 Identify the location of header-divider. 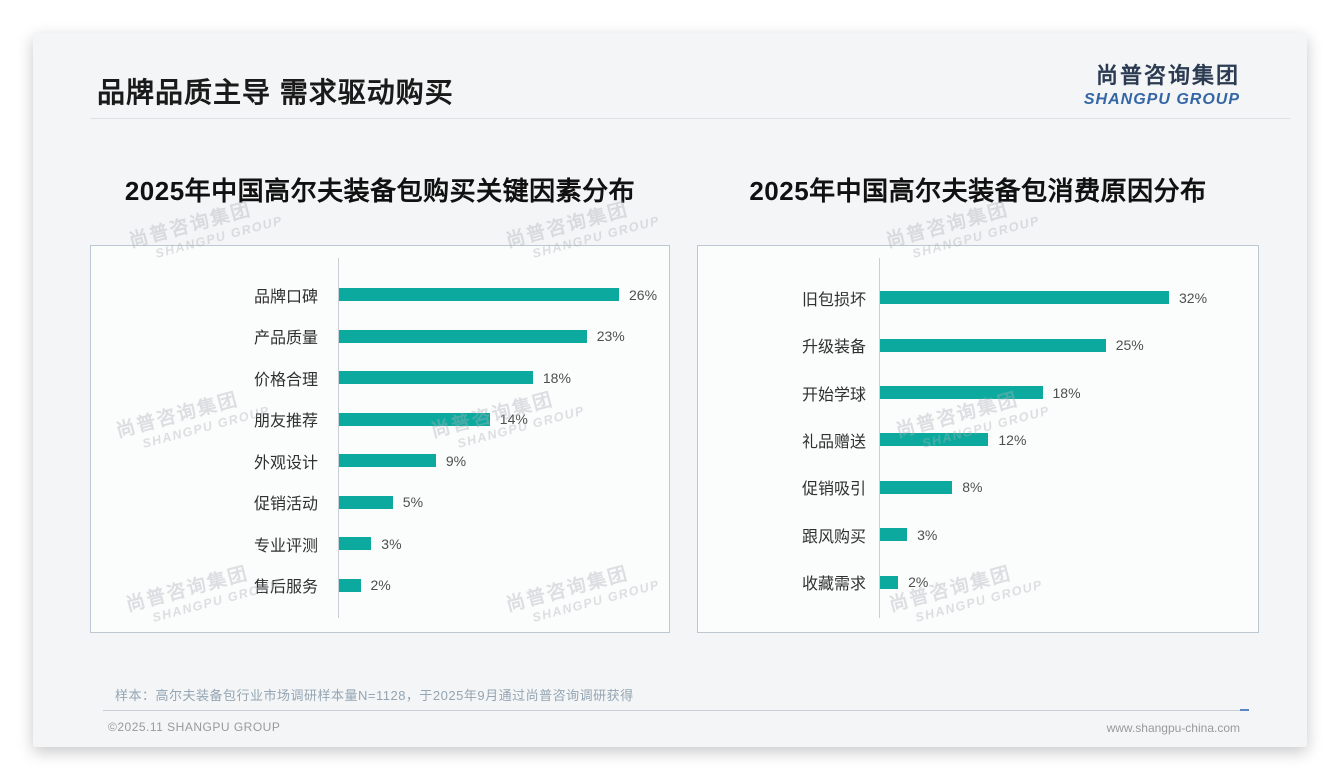
(690, 118).